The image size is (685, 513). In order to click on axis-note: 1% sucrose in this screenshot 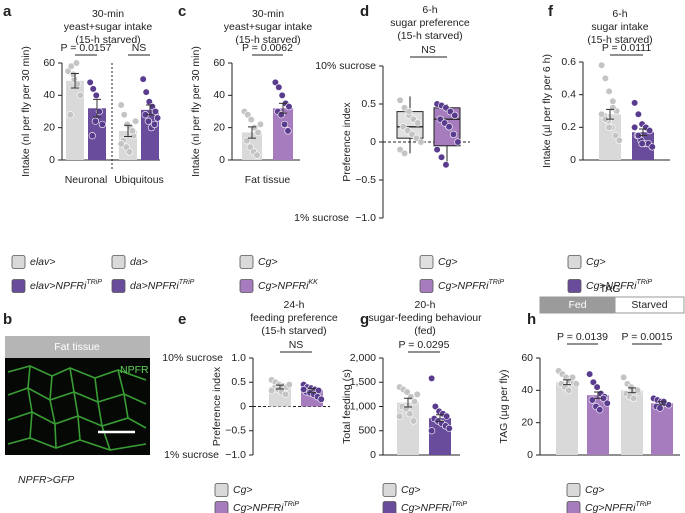, I will do `click(191, 455)`.